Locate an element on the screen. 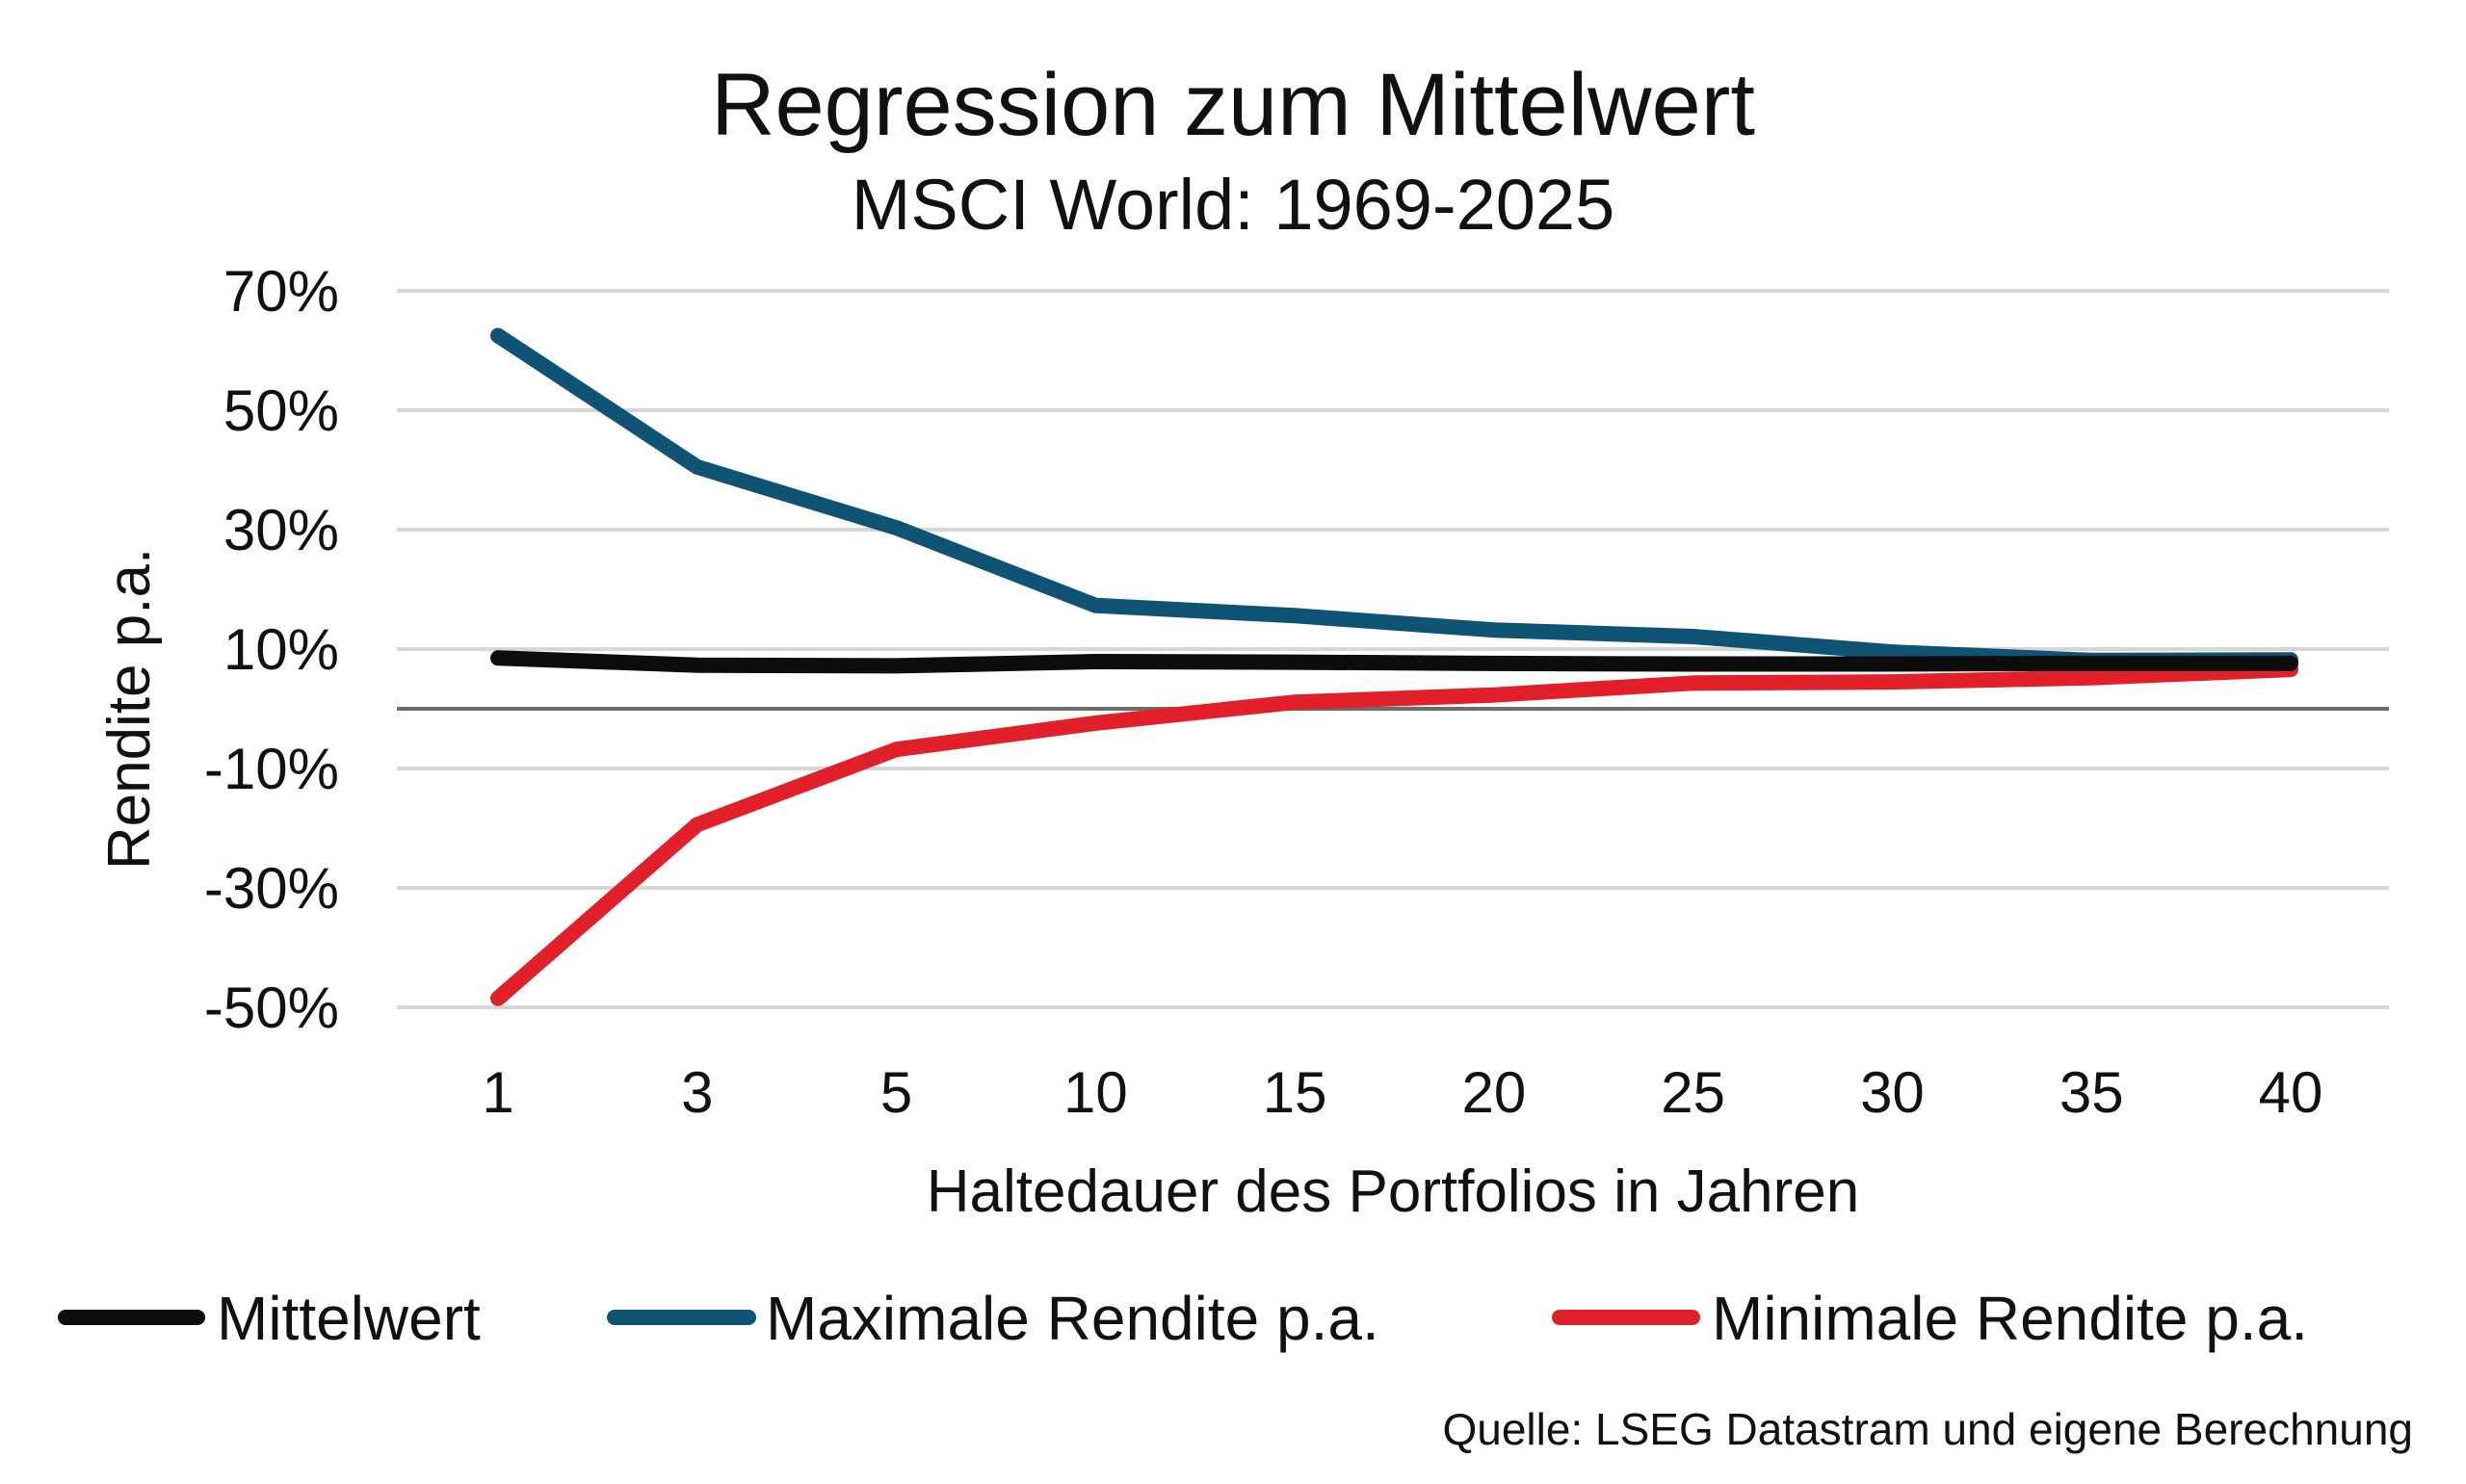 The width and height of the screenshot is (2466, 1484). legend-label-mittelwert: Mittelwert is located at coordinates (349, 1318).